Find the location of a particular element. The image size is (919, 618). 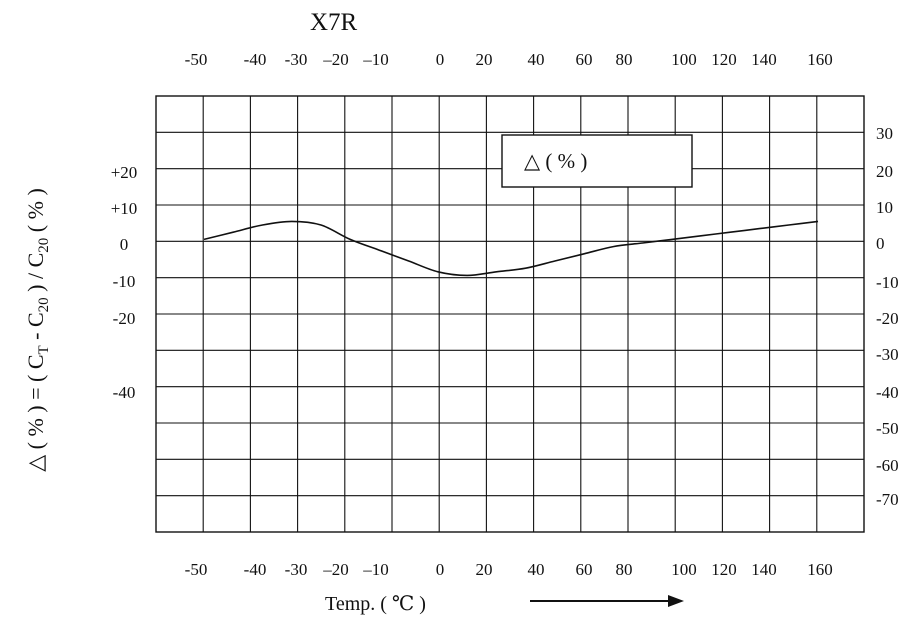

chart-title: X7R is located at coordinates (334, 22).